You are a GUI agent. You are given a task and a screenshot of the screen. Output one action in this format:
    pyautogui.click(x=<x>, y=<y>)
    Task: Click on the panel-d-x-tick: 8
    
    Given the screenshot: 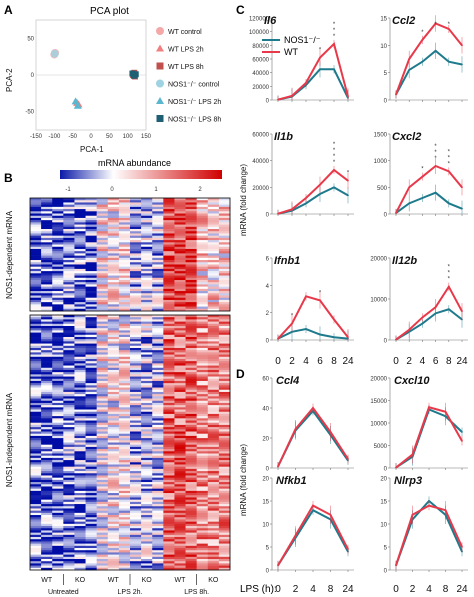 What is the action you would take?
    pyautogui.click(x=446, y=589)
    